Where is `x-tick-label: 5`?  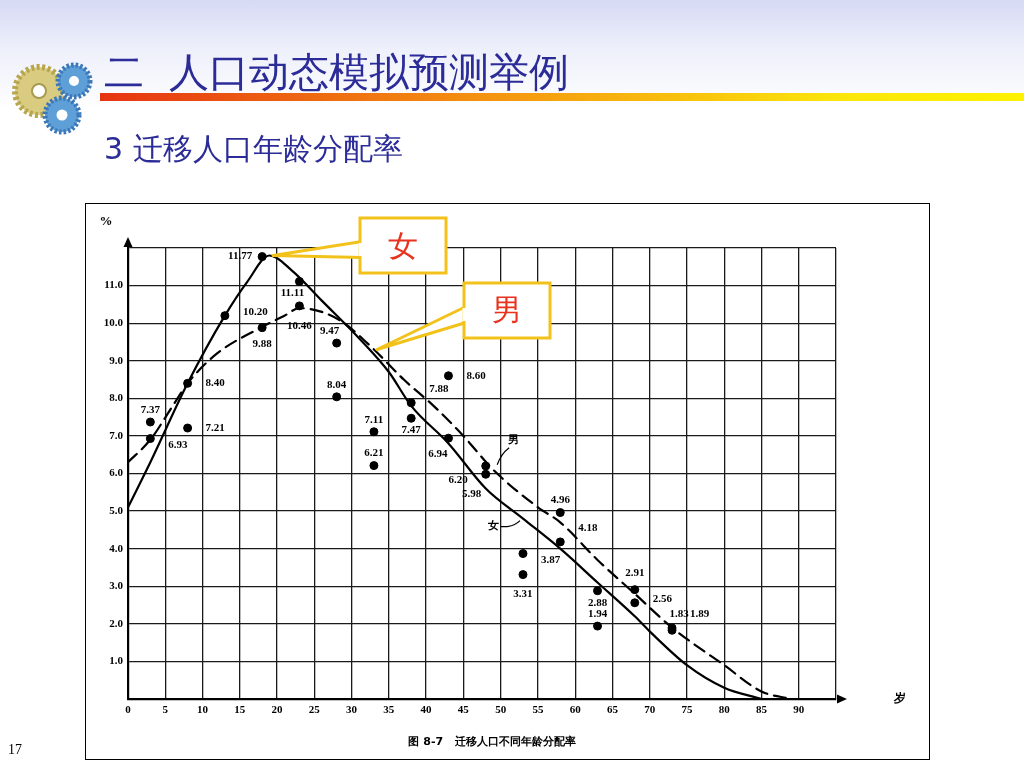
x-tick-label: 5 is located at coordinates (165, 709).